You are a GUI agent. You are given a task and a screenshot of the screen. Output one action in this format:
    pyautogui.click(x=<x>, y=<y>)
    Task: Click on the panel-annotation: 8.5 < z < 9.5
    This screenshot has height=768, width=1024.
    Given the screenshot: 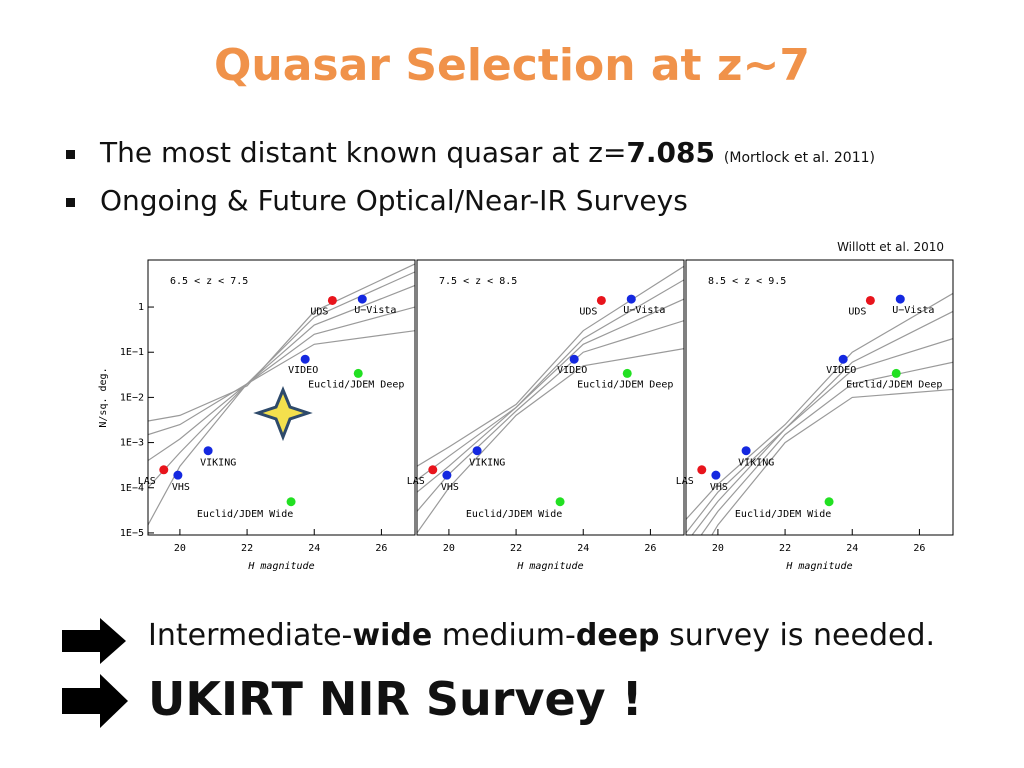 What is the action you would take?
    pyautogui.click(x=747, y=281)
    